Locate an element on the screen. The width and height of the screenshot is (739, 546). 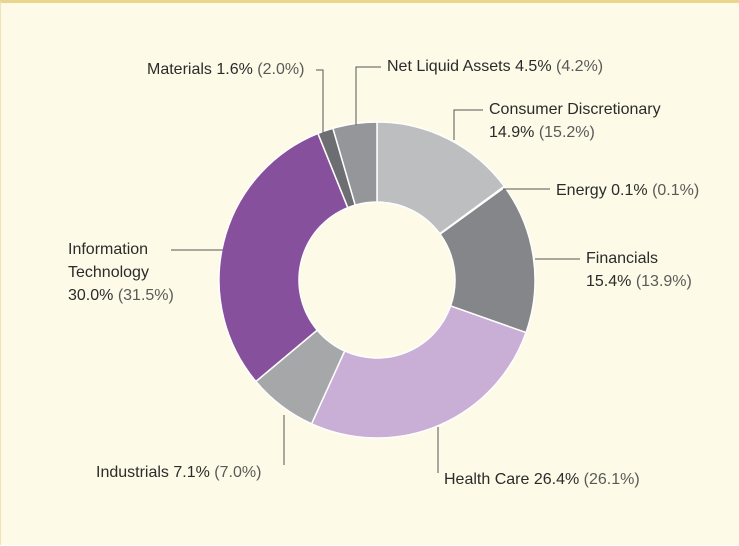
comparison-label: (26.1%) is located at coordinates (611, 479).